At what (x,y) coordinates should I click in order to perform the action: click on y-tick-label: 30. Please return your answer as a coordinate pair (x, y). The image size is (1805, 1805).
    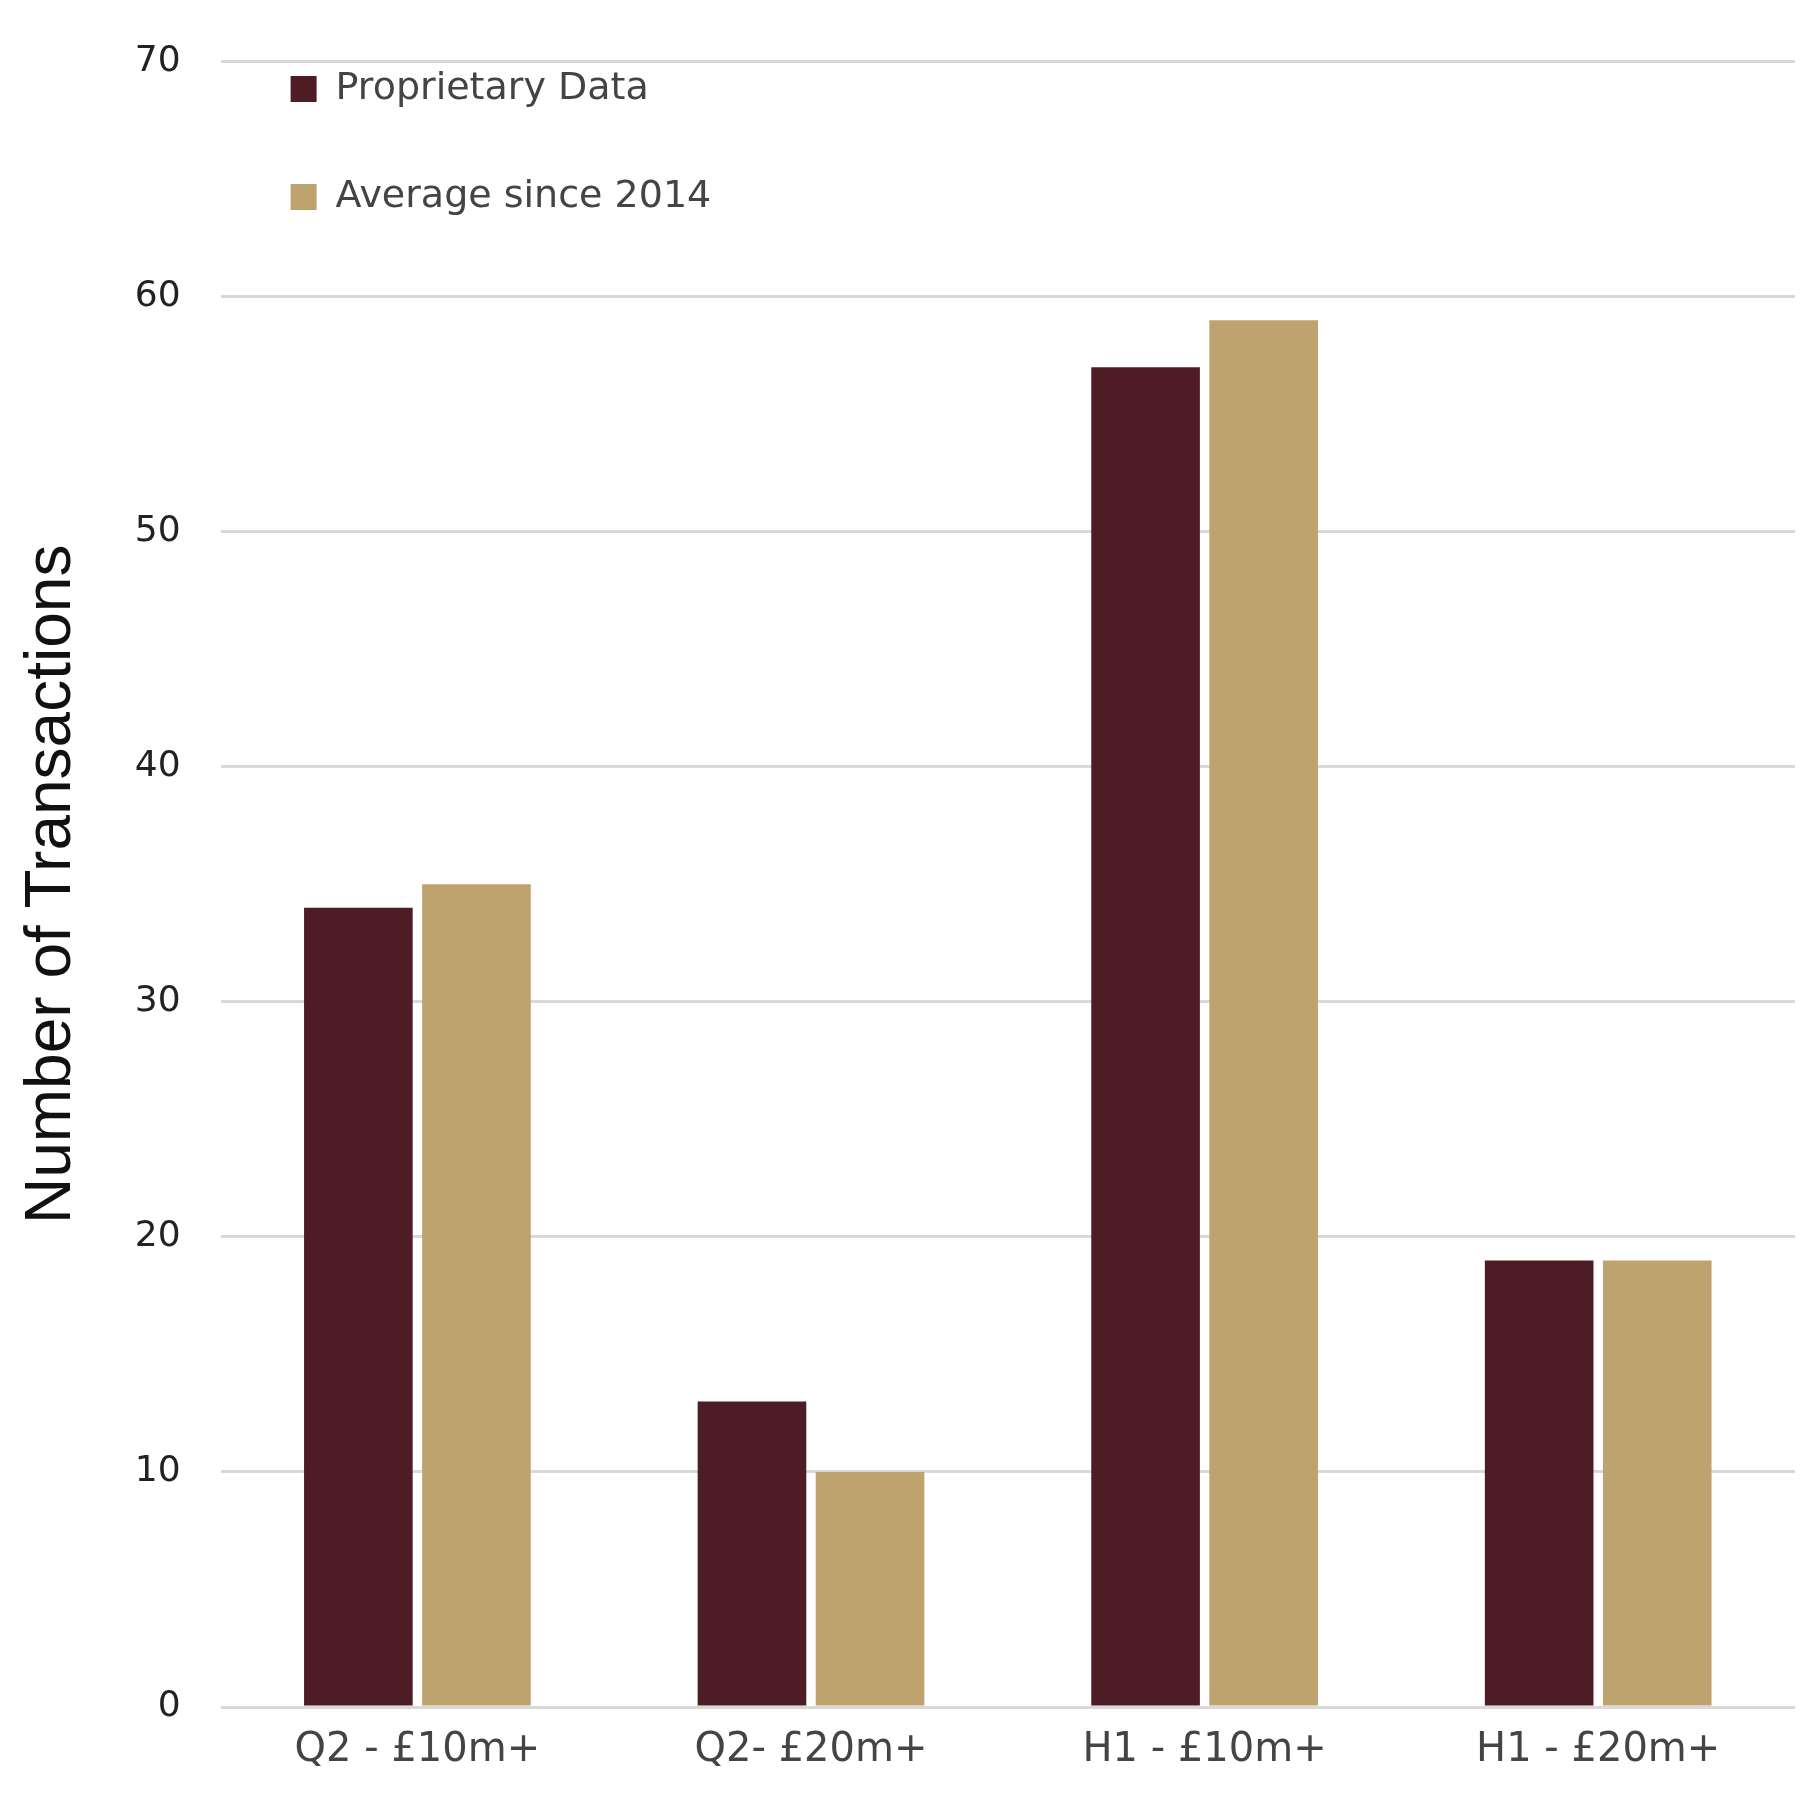
    Looking at the image, I should click on (157, 999).